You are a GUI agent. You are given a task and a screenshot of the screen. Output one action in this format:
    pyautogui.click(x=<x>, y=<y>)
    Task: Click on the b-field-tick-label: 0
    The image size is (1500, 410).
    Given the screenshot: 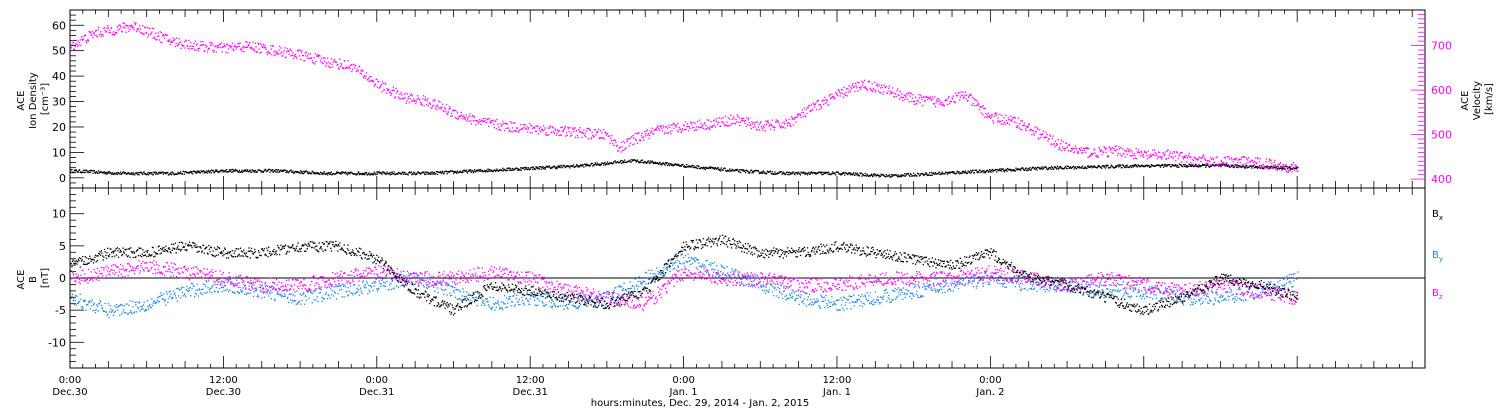 What is the action you would take?
    pyautogui.click(x=62, y=278)
    